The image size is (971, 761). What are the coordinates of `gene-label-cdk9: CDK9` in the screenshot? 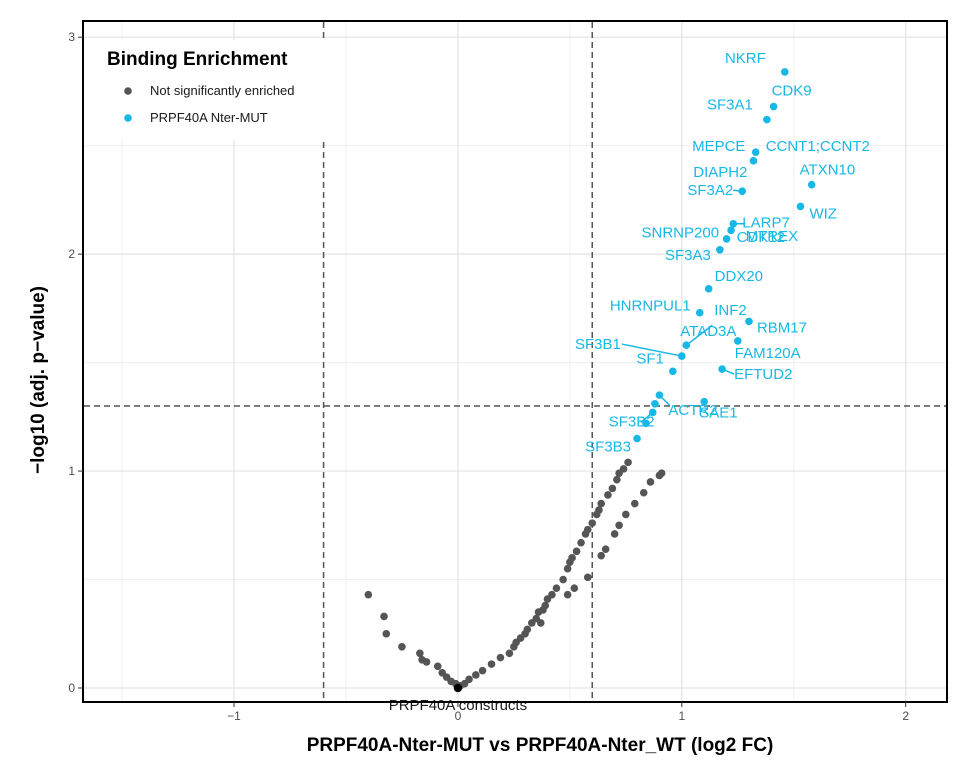 It's located at (792, 91).